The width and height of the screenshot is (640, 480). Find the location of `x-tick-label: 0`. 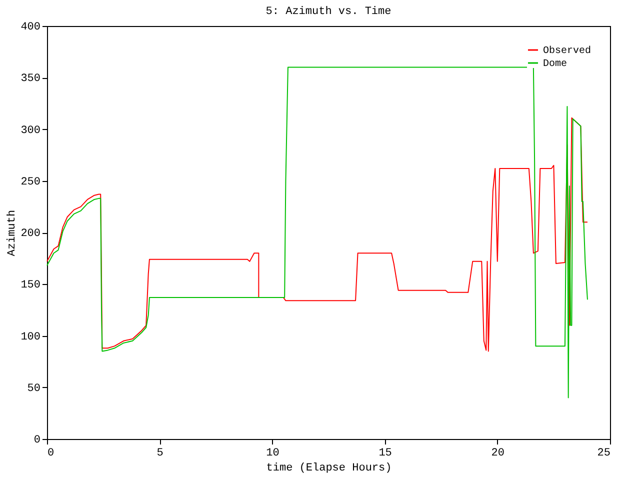

x-tick-label: 0 is located at coordinates (51, 454).